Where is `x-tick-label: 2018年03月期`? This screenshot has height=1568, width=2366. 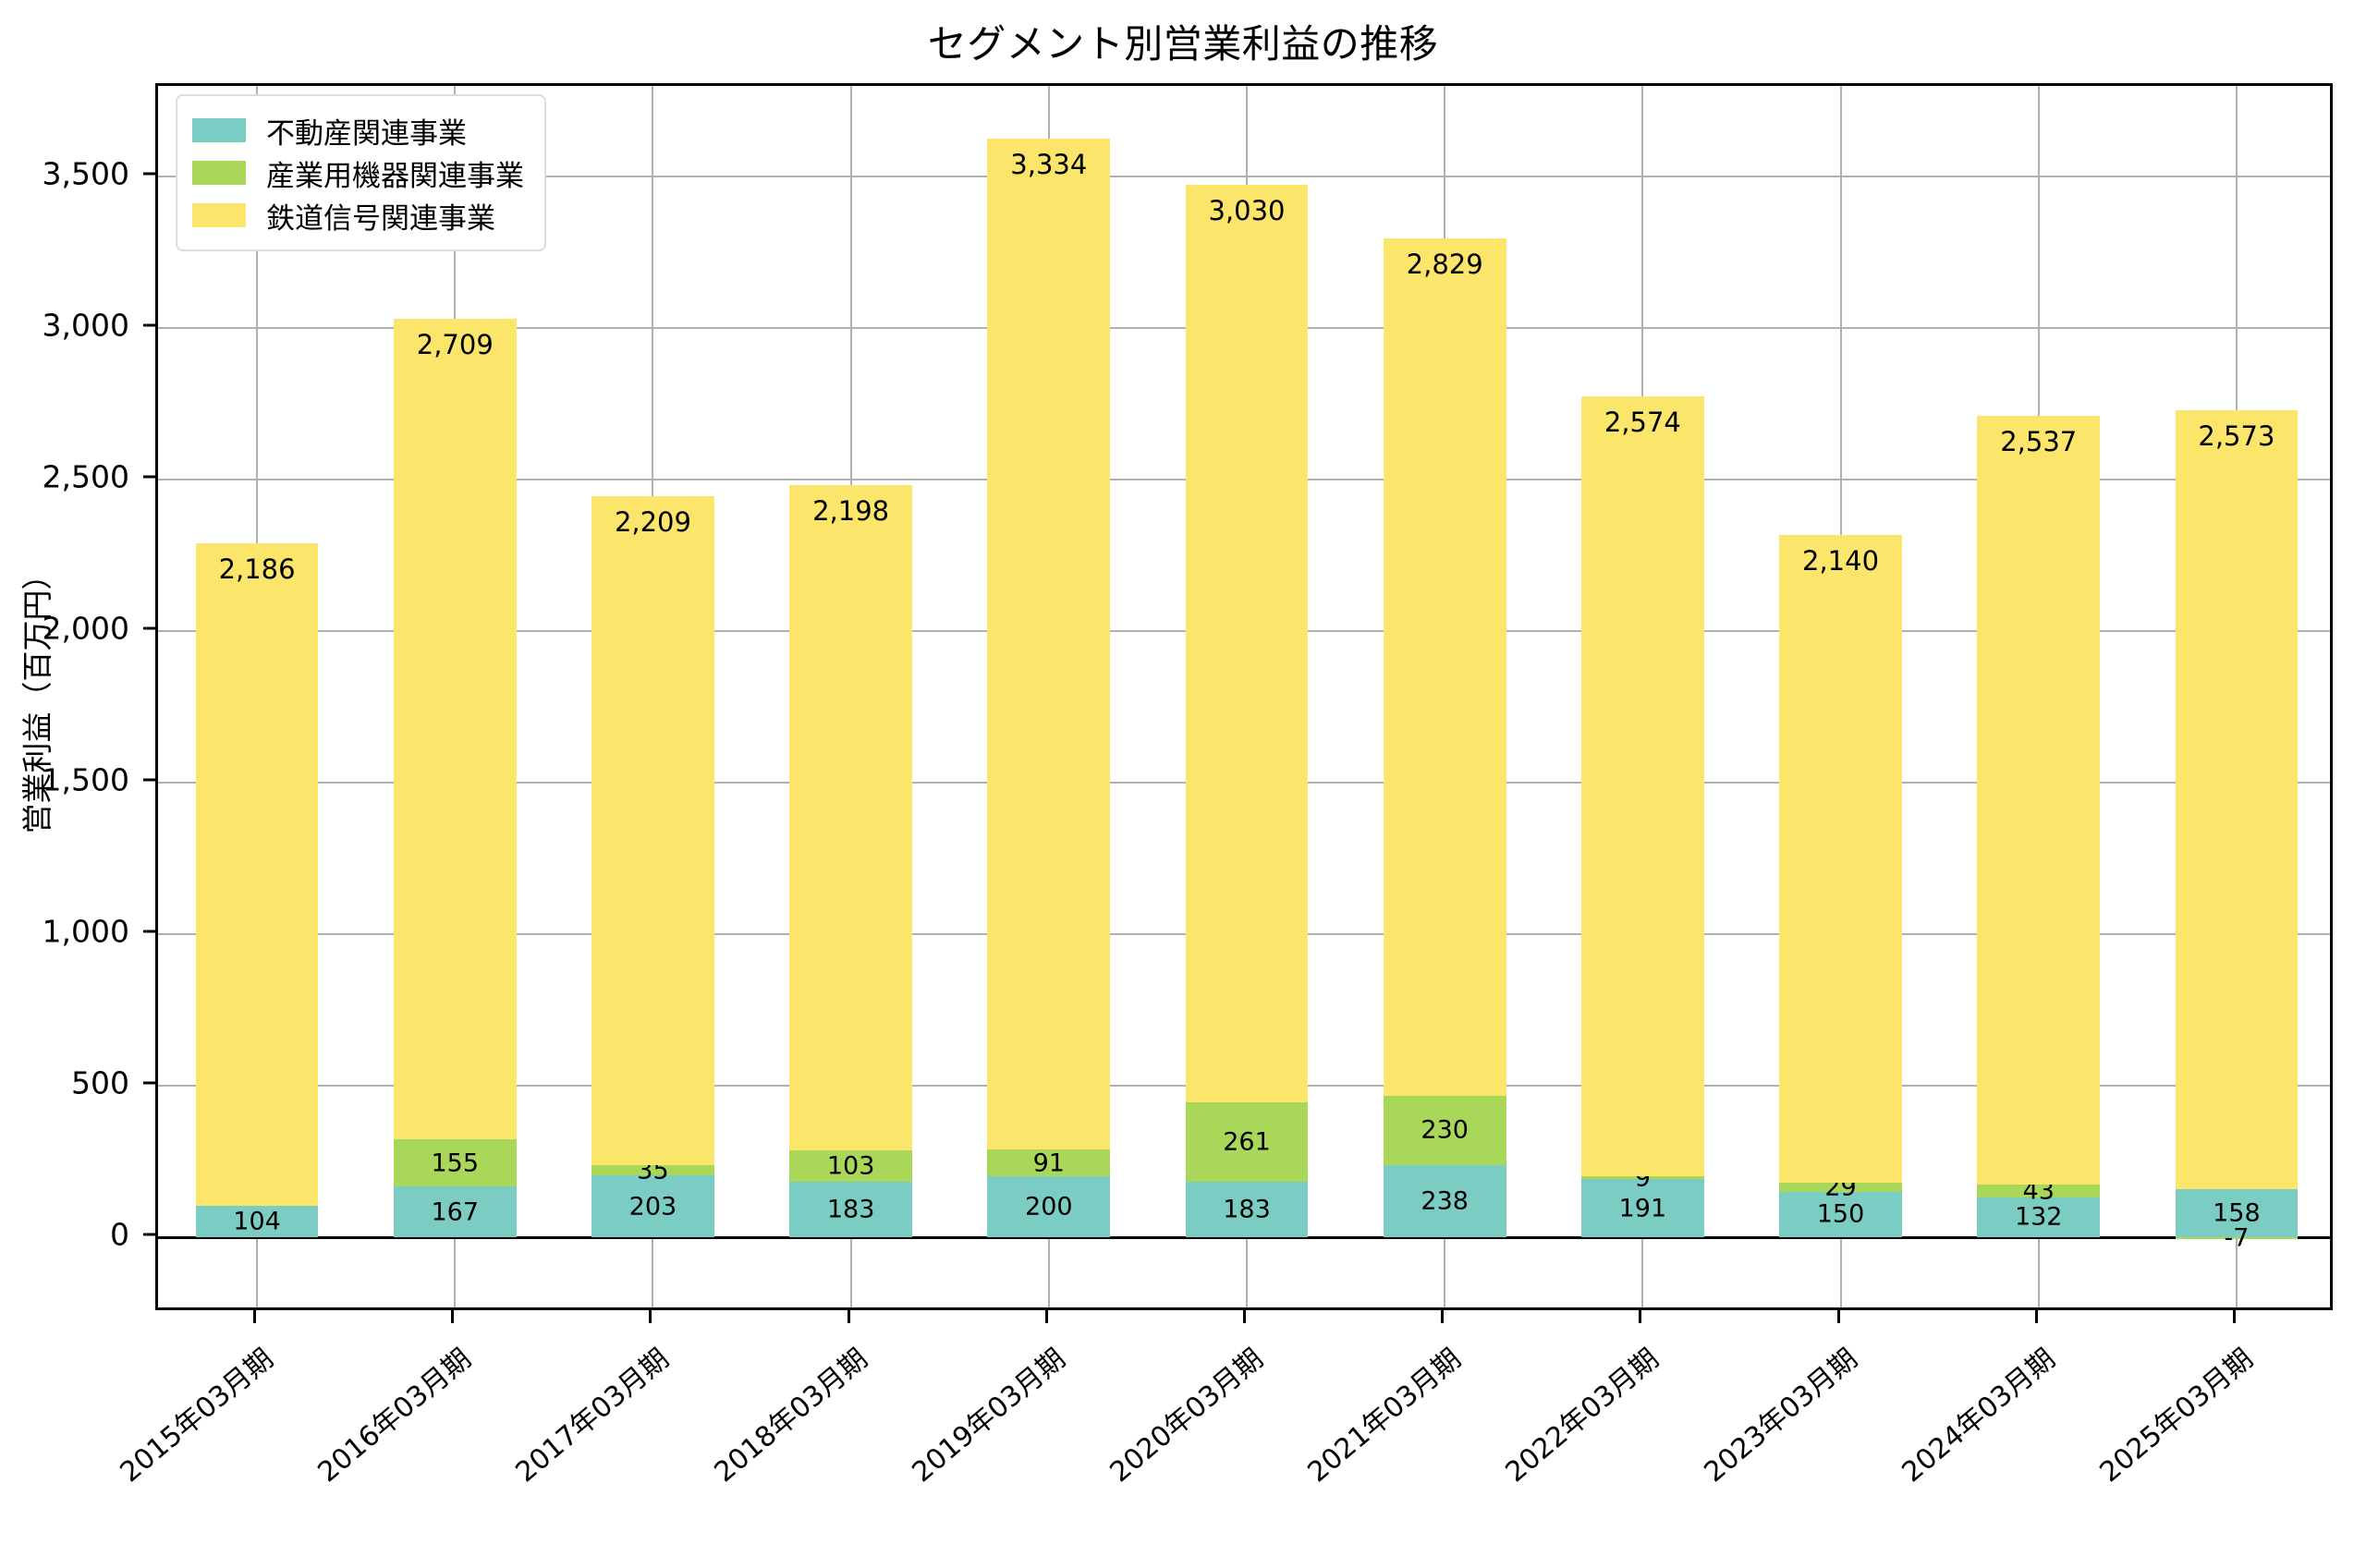
x-tick-label: 2018年03月期 is located at coordinates (791, 1416).